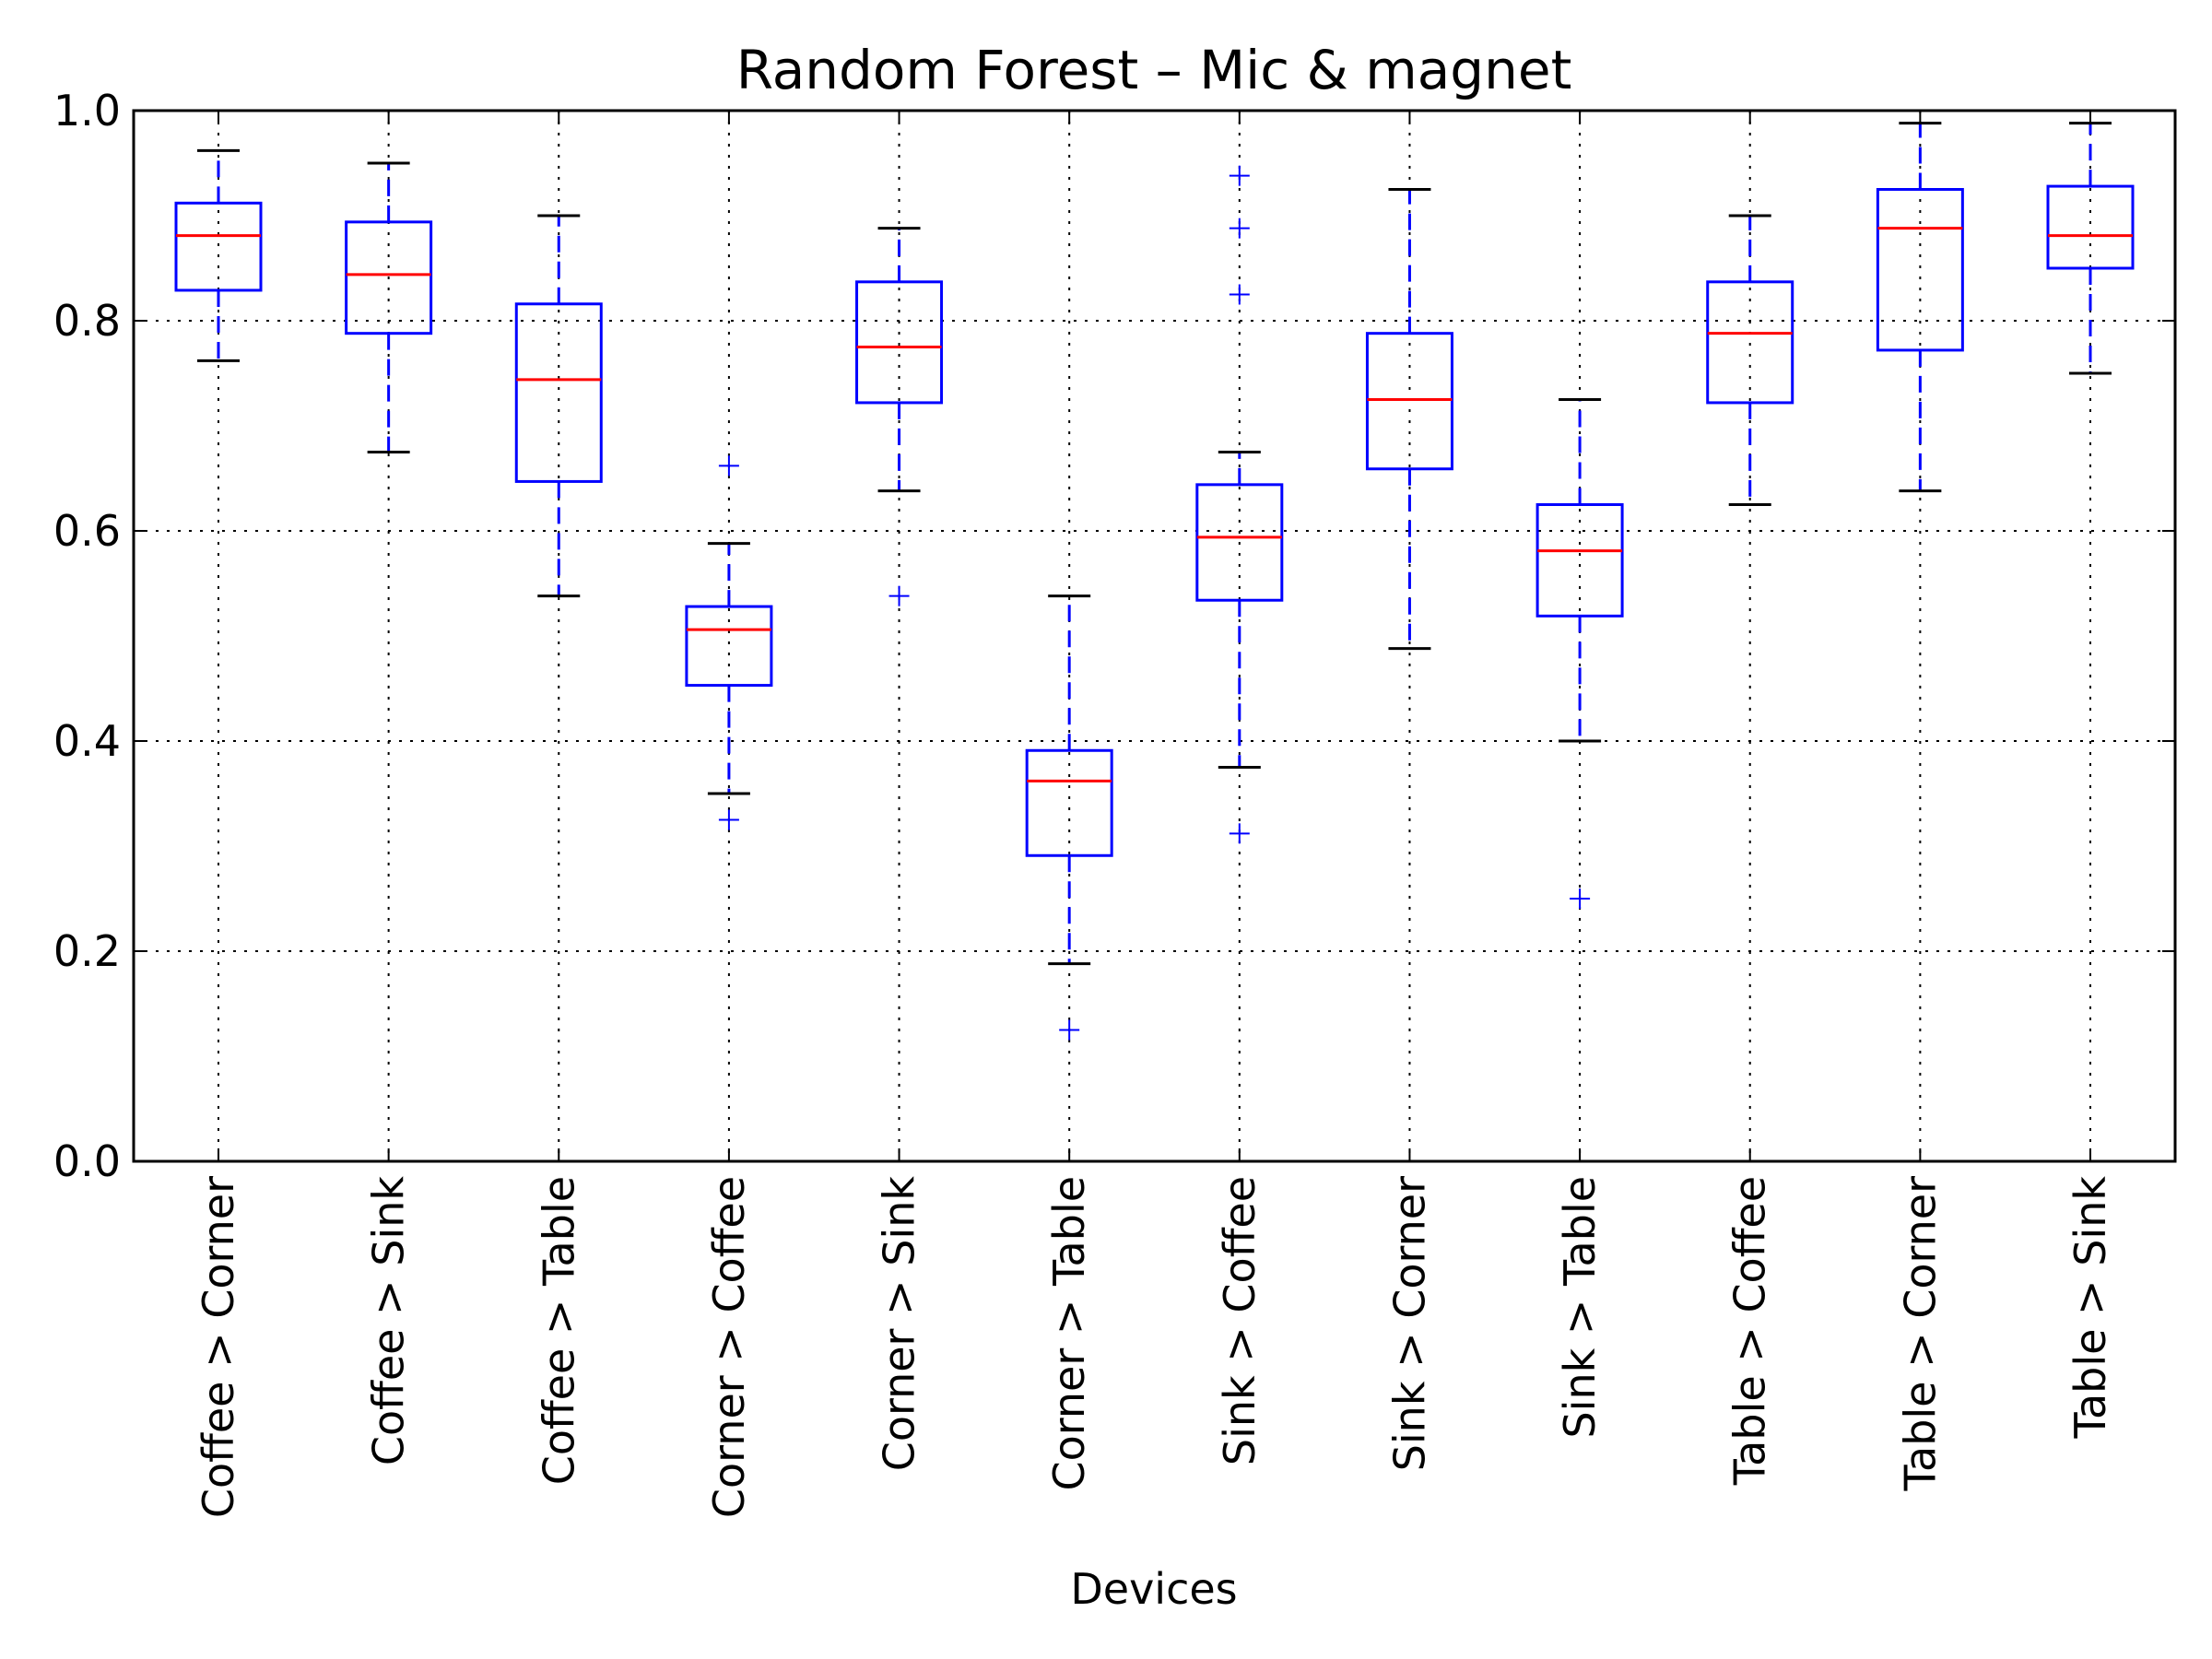 The height and width of the screenshot is (1659, 2212). Describe the element at coordinates (899, 416) in the screenshot. I see `box-corner-sink` at that location.